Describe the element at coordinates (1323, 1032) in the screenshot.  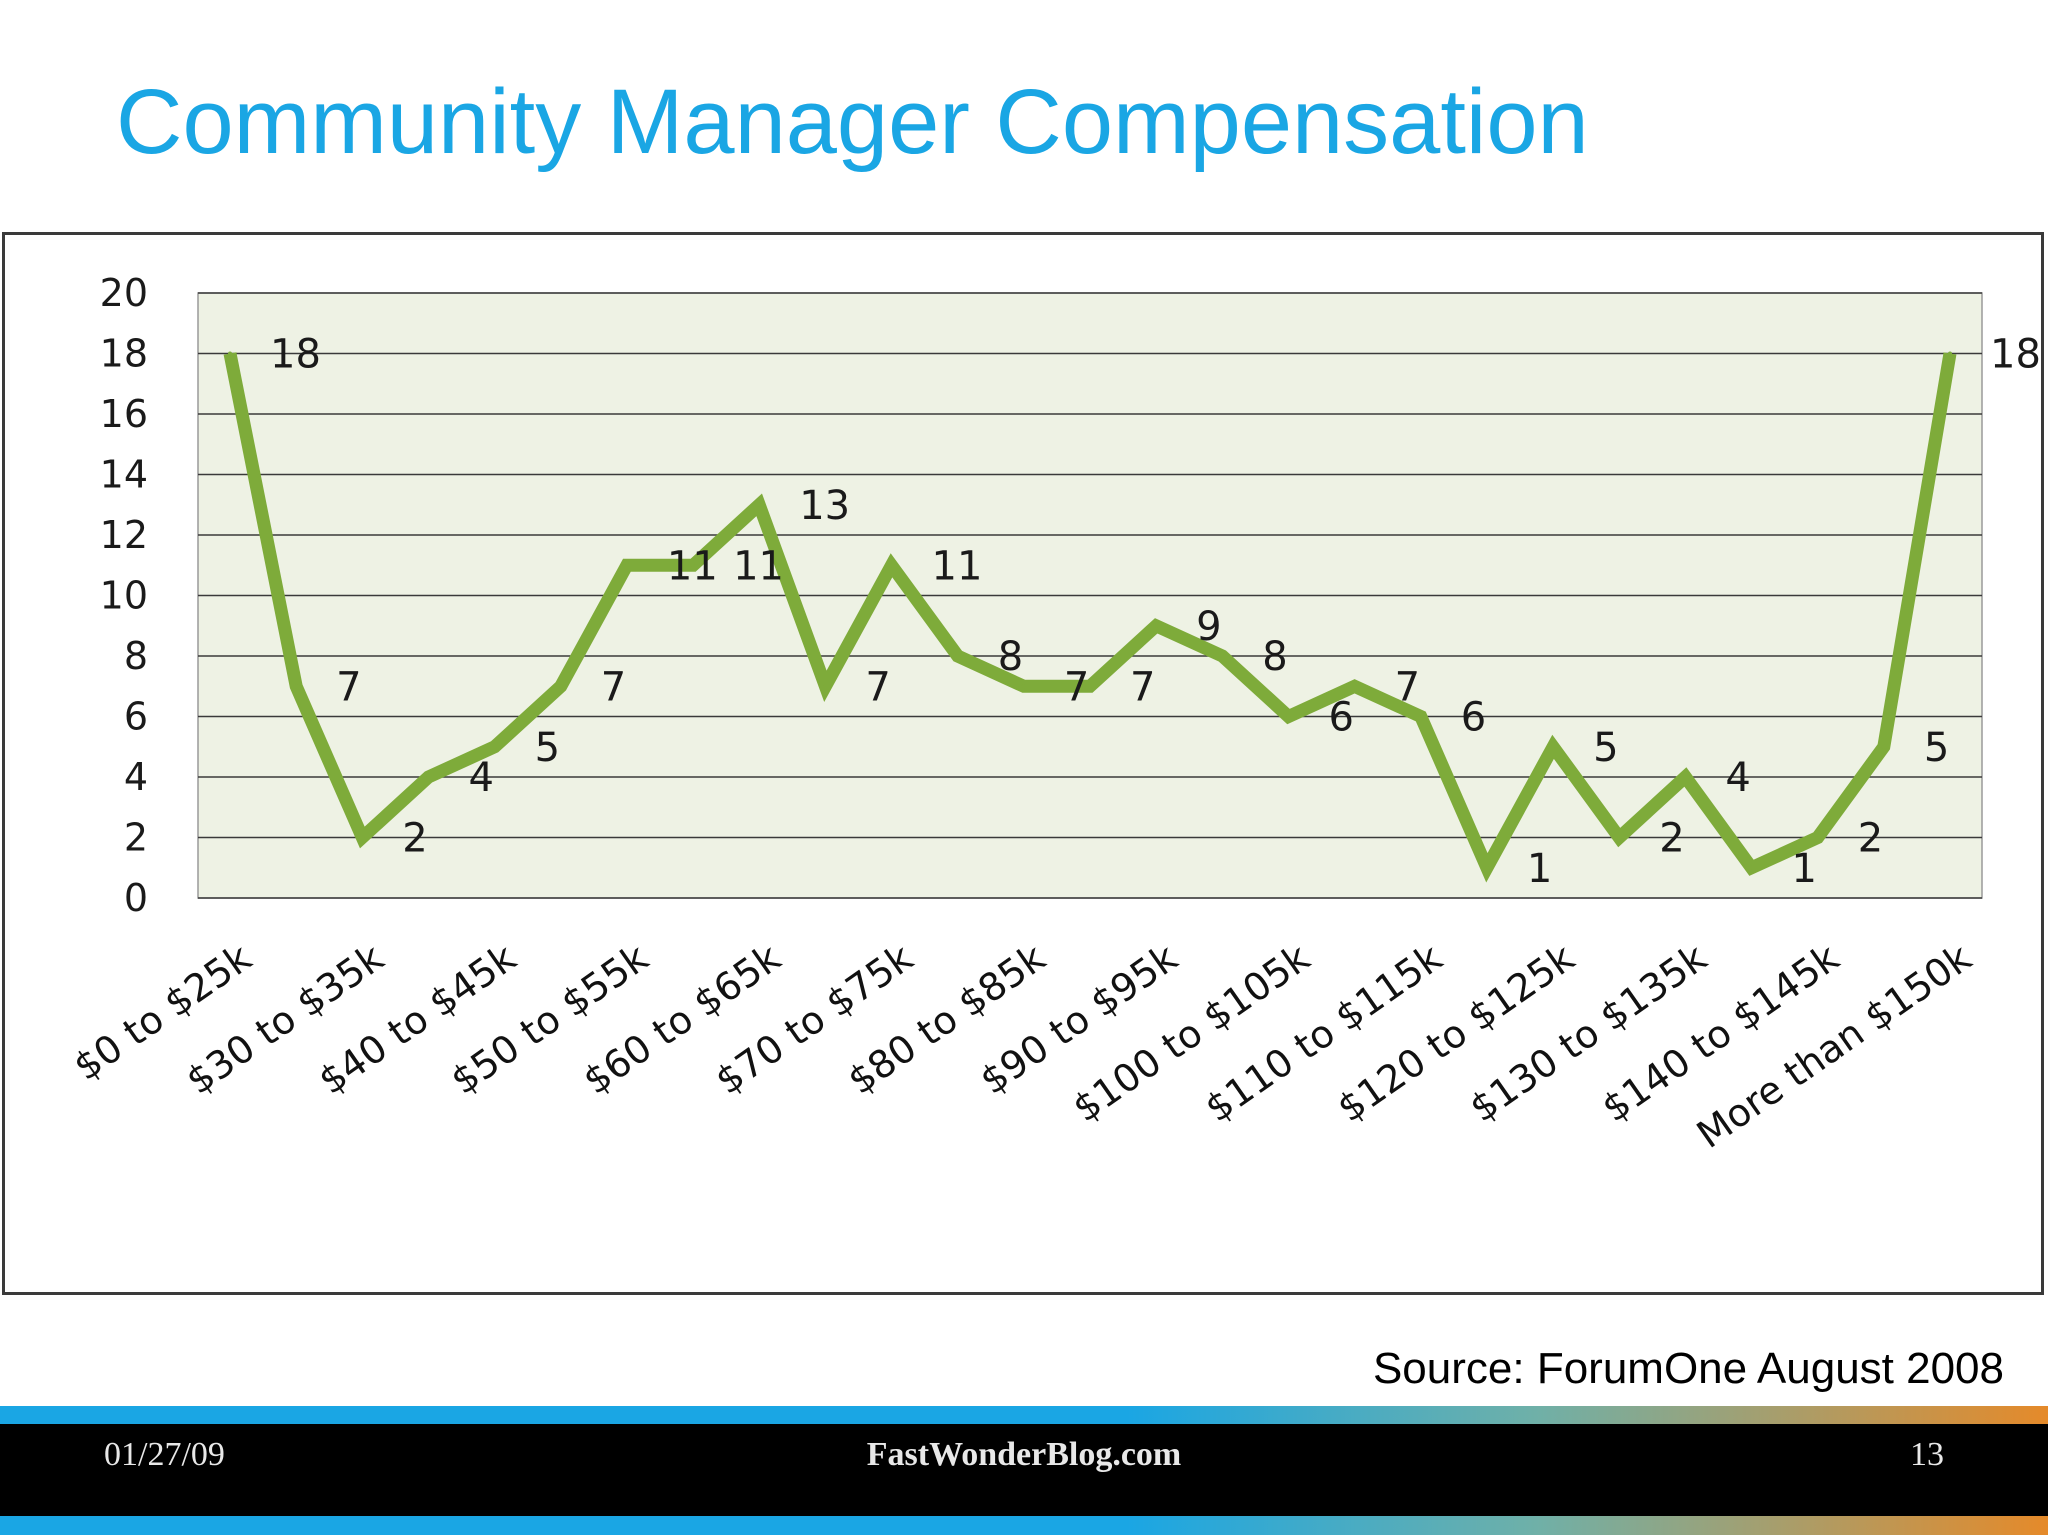
I see `x-tick-label: $110 to $115k` at that location.